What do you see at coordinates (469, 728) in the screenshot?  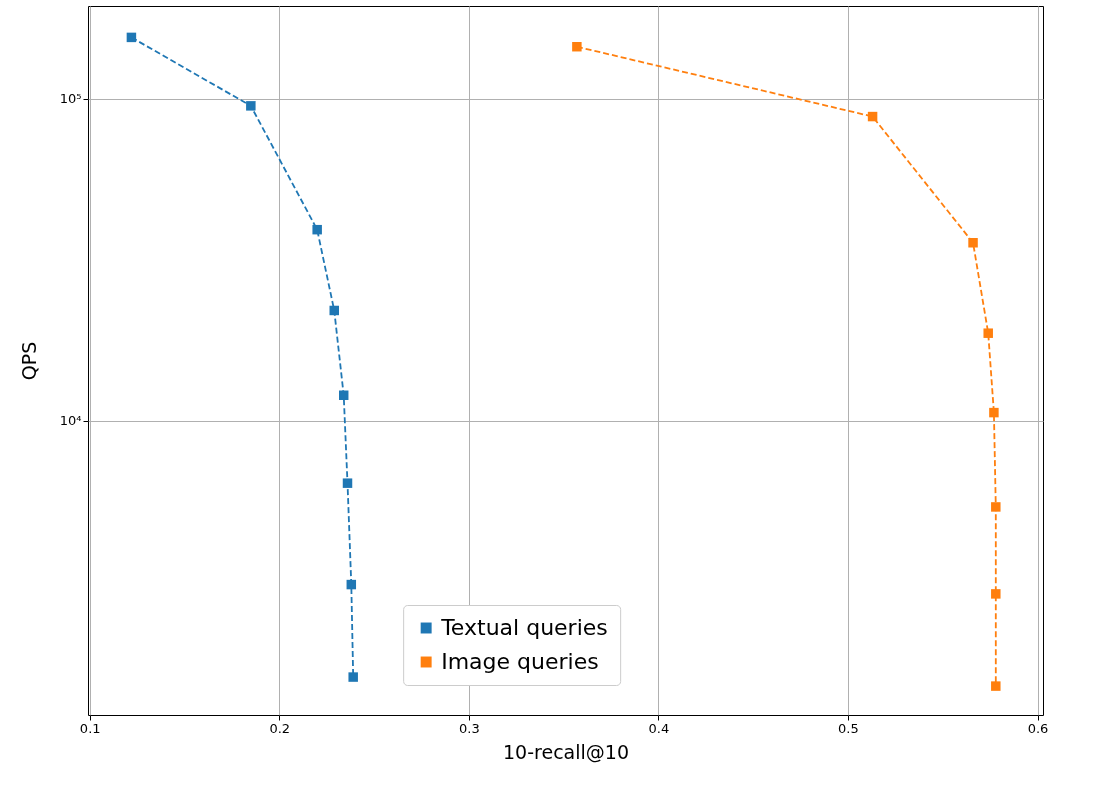 I see `x-tick-label: 0.3` at bounding box center [469, 728].